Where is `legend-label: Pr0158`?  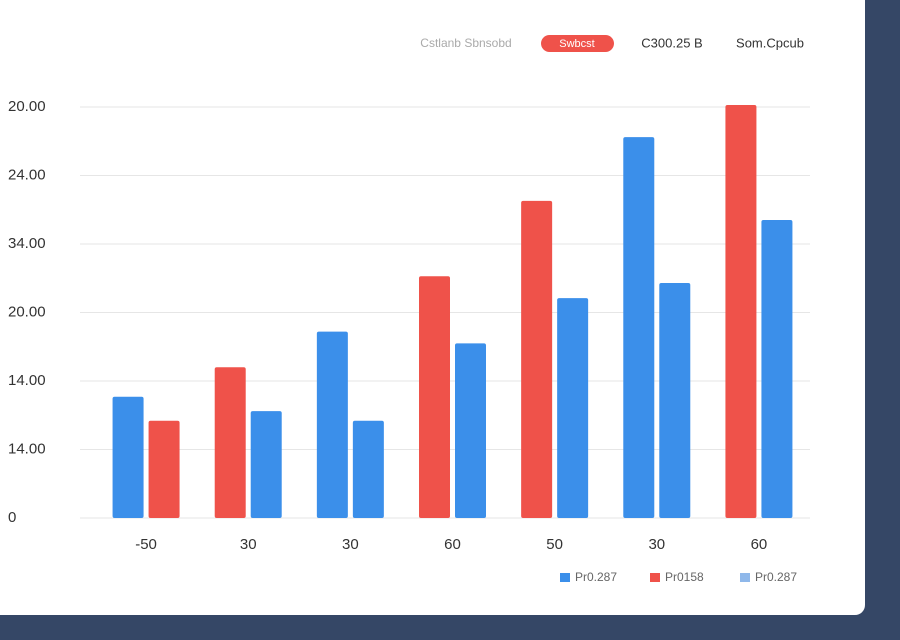
legend-label: Pr0158 is located at coordinates (684, 577).